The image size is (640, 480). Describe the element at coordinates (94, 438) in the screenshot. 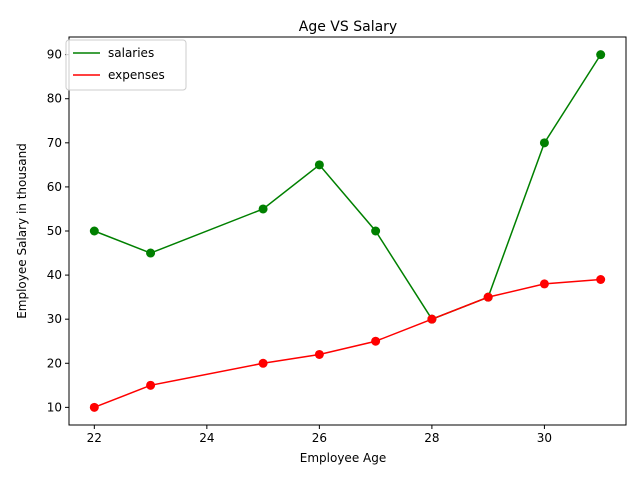

I see `x-tick-label: 22` at that location.